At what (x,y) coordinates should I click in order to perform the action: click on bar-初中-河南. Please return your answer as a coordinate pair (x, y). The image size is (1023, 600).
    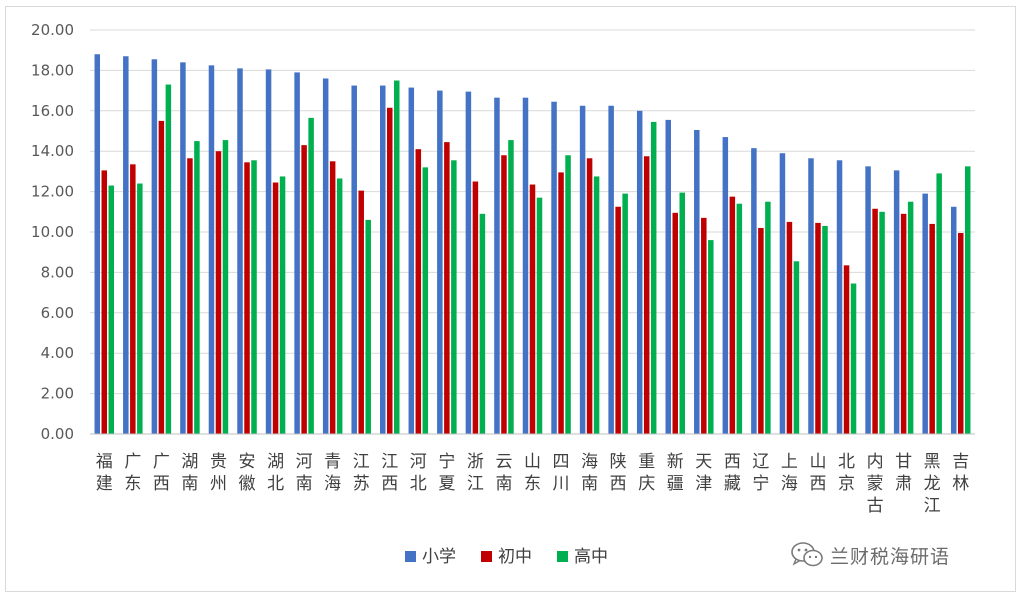
    Looking at the image, I should click on (304, 289).